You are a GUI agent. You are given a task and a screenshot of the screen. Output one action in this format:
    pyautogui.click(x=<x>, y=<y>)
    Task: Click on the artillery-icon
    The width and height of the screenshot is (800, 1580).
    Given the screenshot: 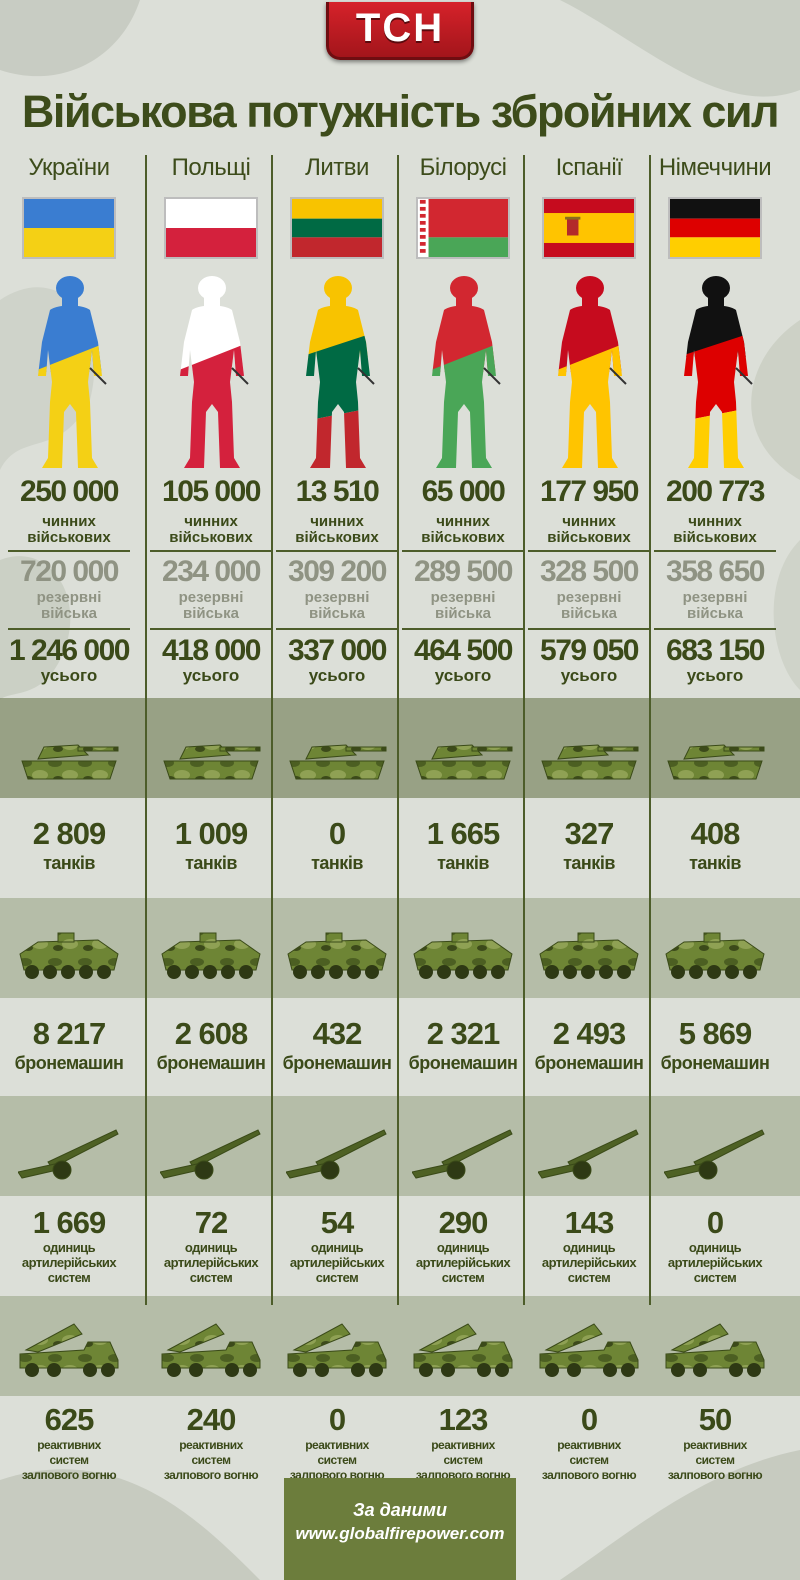 What is the action you would take?
    pyautogui.click(x=462, y=1152)
    